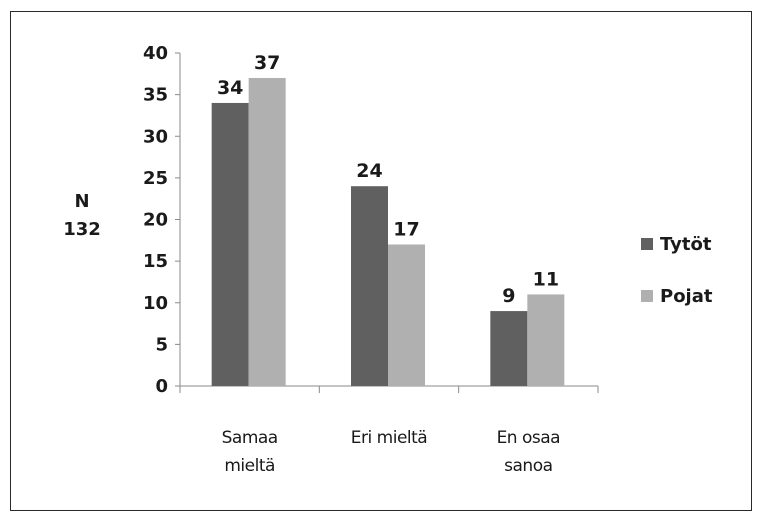  What do you see at coordinates (161, 386) in the screenshot?
I see `y-tick-label: 0` at bounding box center [161, 386].